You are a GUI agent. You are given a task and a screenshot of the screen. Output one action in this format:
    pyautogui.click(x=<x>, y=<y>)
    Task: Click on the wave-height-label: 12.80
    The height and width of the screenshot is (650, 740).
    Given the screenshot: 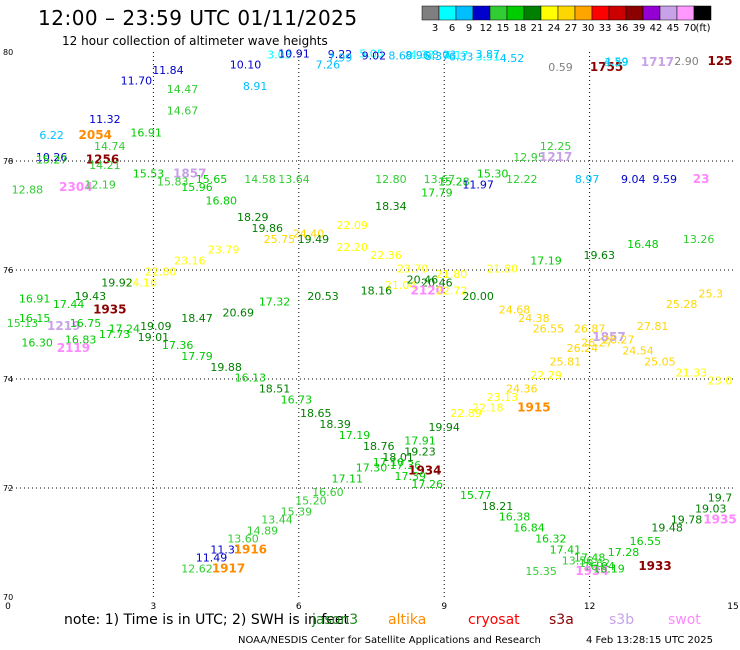 What is the action you would take?
    pyautogui.click(x=391, y=179)
    